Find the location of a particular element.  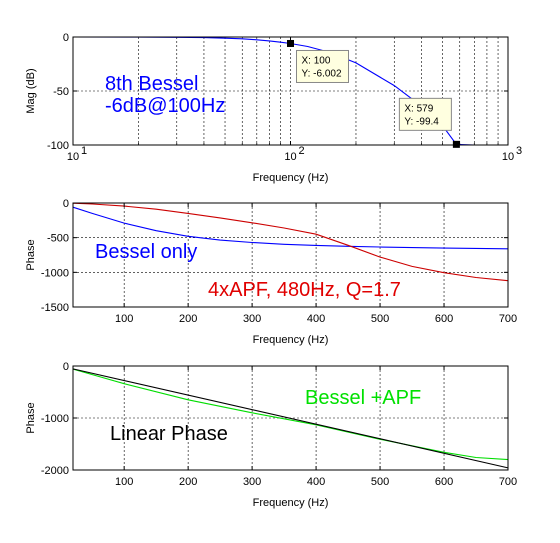

y-tick-label: -100 is located at coordinates (58, 146).